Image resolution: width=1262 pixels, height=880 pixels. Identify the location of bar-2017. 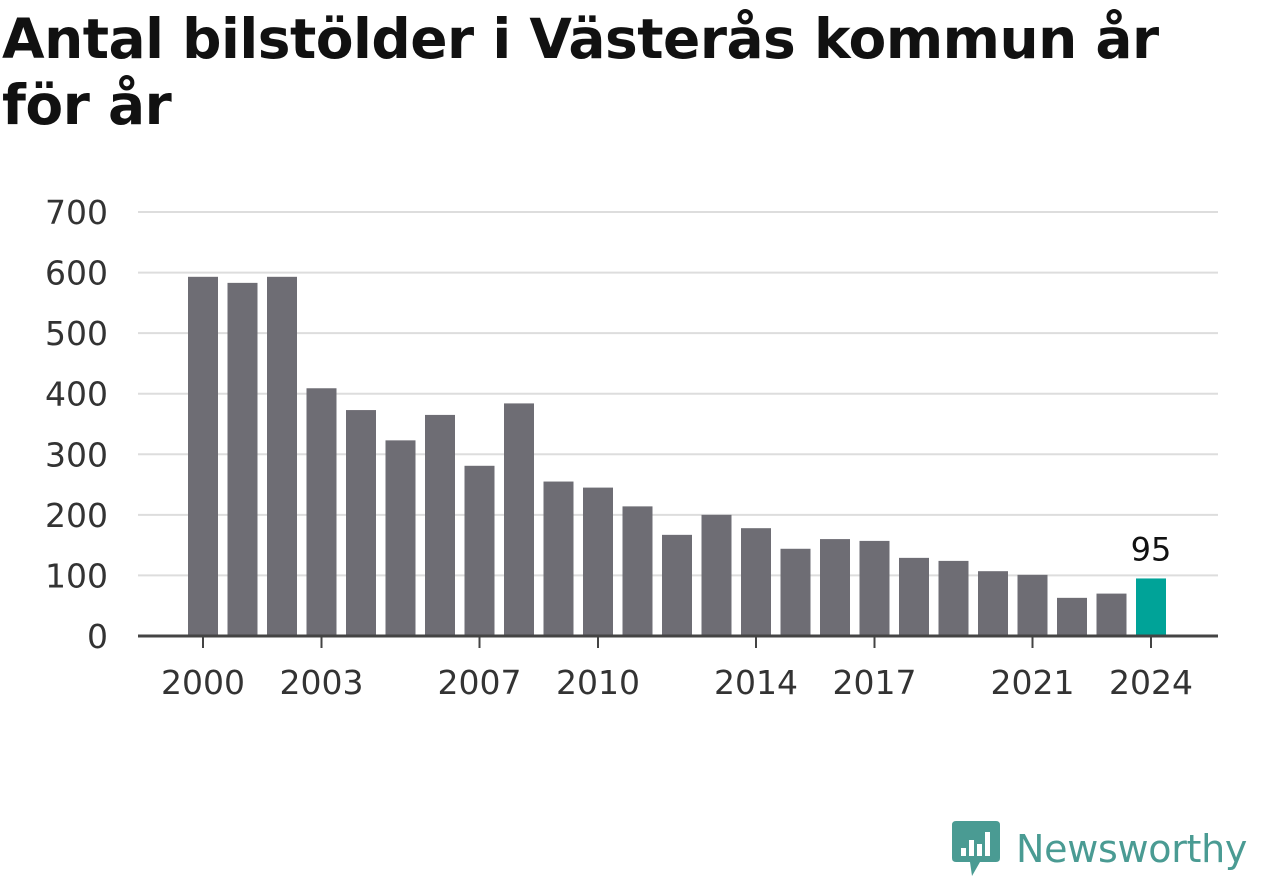
(874, 588).